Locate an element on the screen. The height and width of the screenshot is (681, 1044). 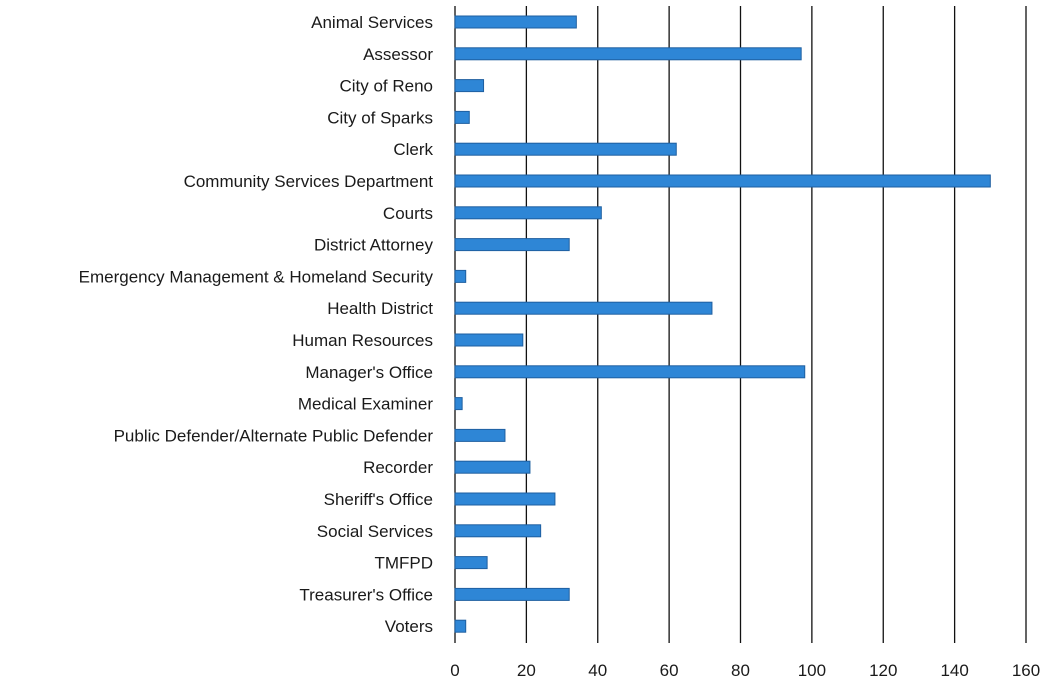
category-label: Voters is located at coordinates (409, 626).